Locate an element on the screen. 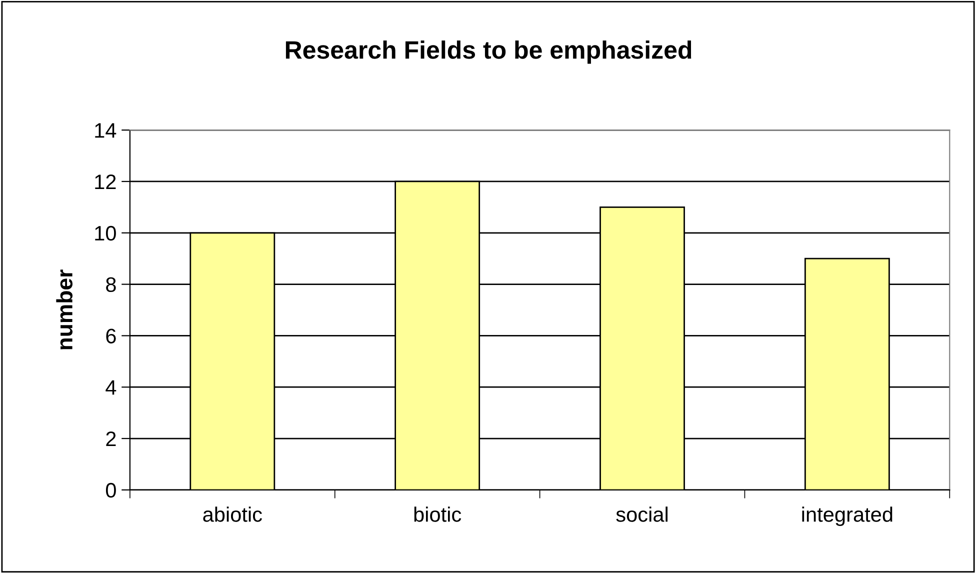 Image resolution: width=977 pixels, height=573 pixels. y-tick-label: 2 is located at coordinates (111, 439).